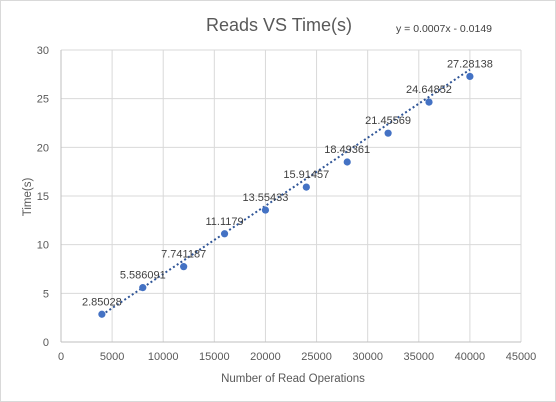 Image resolution: width=556 pixels, height=402 pixels. Describe the element at coordinates (265, 198) in the screenshot. I see `data-label: 13.55433` at that location.